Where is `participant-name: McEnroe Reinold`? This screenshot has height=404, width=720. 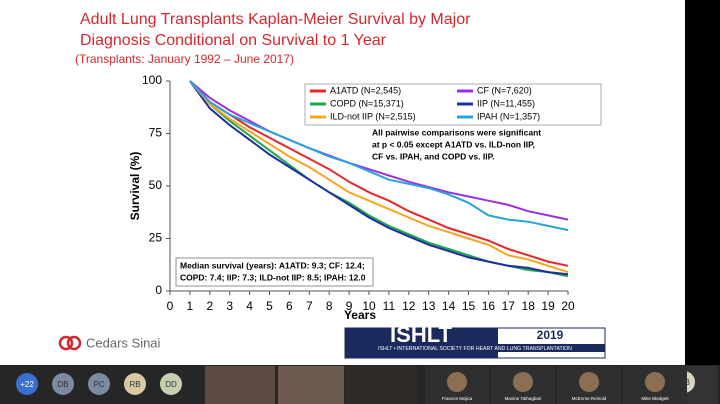 participant-name: McEnroe Reinold is located at coordinates (589, 398).